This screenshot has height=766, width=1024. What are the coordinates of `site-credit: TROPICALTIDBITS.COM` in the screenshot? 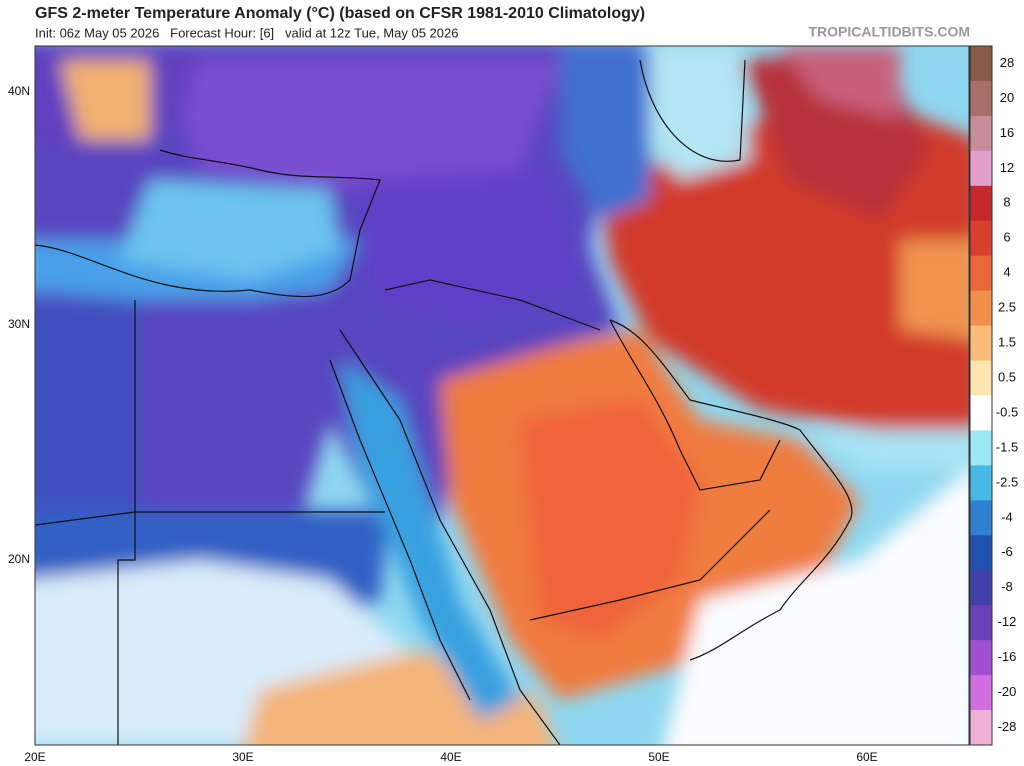 It's located at (889, 32).